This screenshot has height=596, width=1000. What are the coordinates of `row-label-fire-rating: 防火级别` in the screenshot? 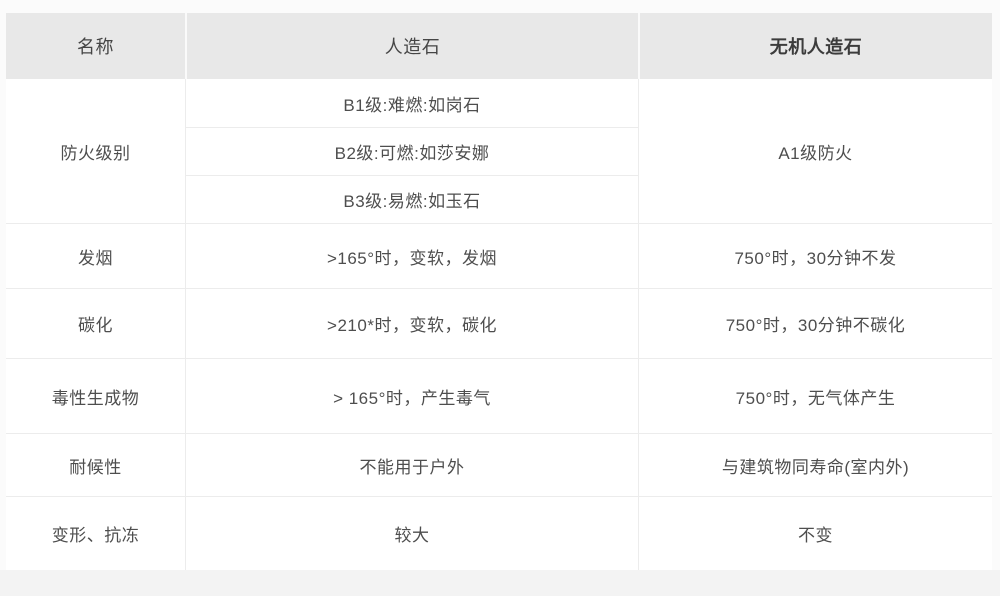 It's located at (95, 153).